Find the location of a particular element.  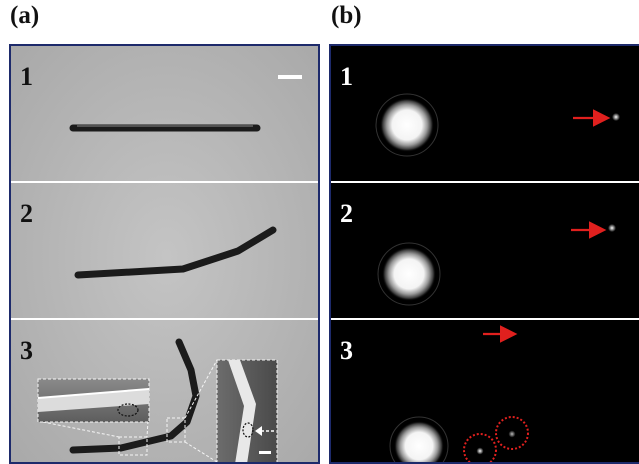

panel-a-row-3: 3 is located at coordinates (164, 391).